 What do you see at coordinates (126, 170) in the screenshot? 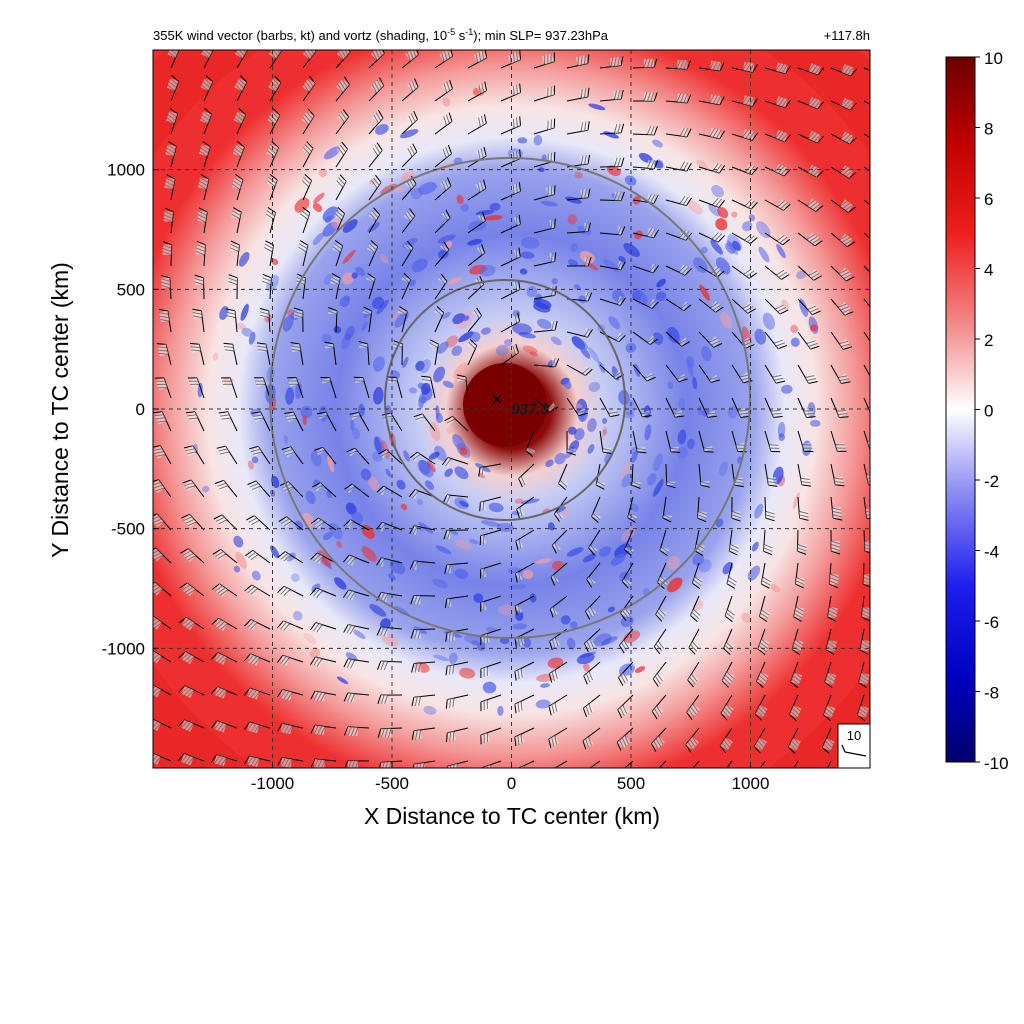
I see `y-tick-label: 1000` at bounding box center [126, 170].